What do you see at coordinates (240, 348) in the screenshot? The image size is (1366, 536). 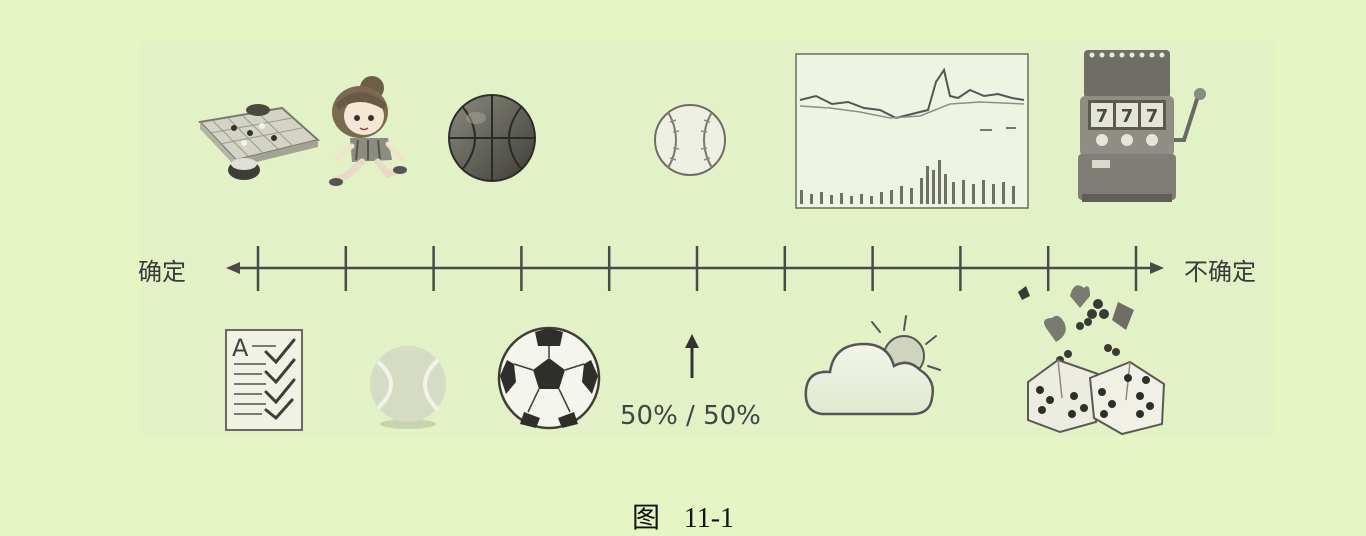 I see `svg-text: A` at bounding box center [240, 348].